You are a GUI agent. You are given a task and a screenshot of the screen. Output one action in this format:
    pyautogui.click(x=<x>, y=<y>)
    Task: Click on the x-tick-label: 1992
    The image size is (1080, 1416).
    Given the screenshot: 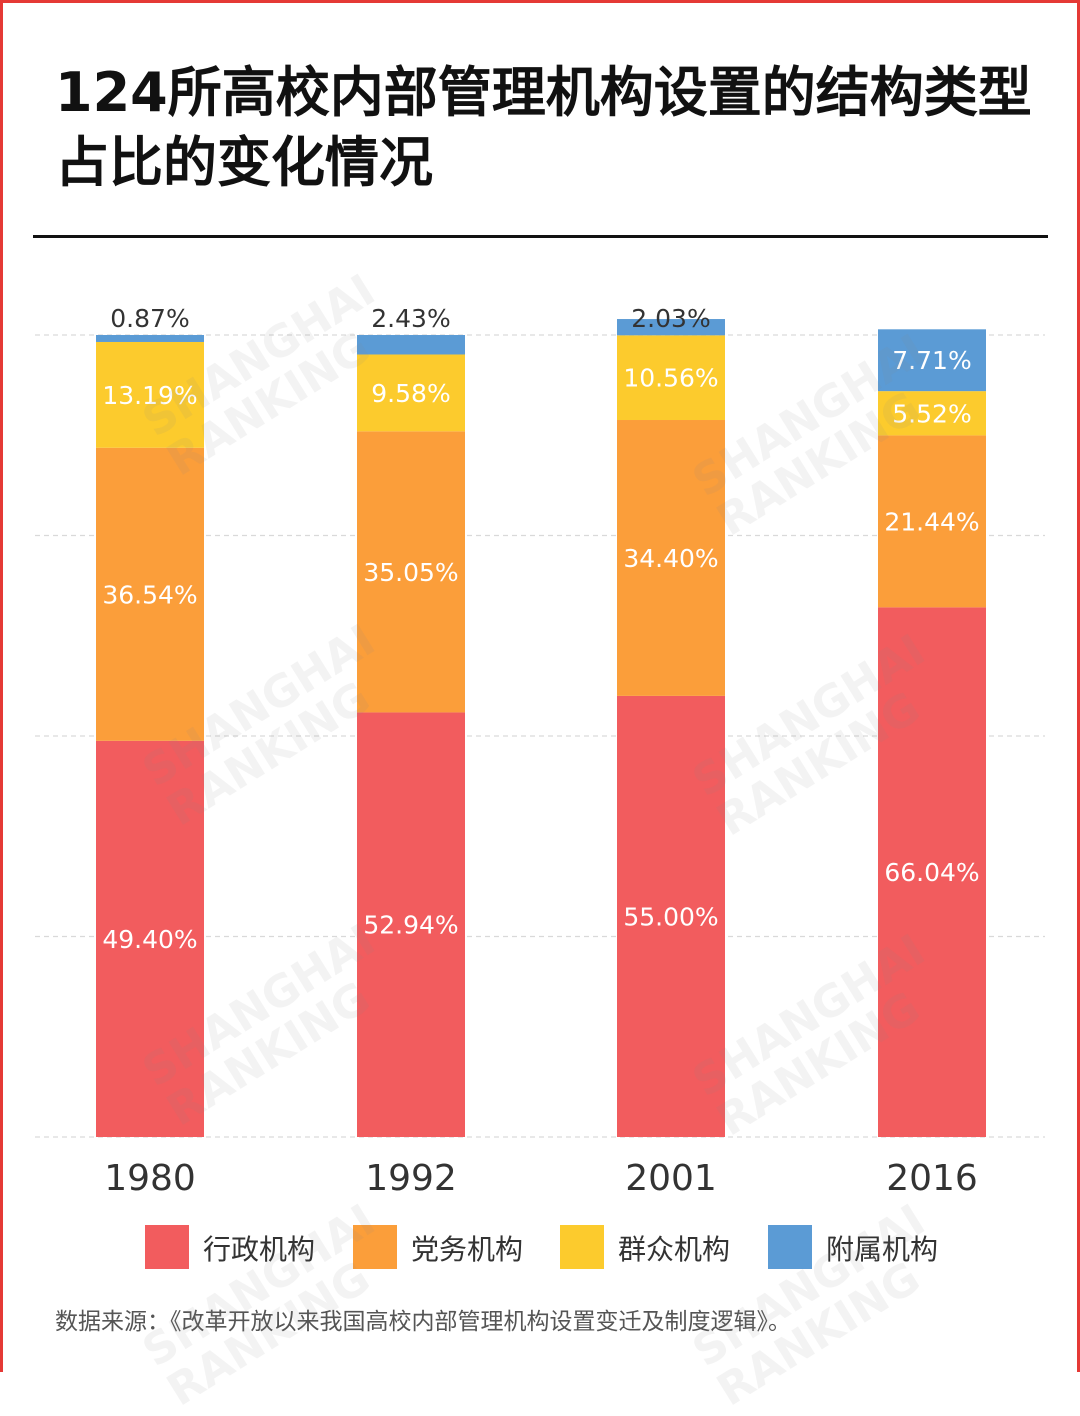 What is the action you would take?
    pyautogui.click(x=411, y=1178)
    